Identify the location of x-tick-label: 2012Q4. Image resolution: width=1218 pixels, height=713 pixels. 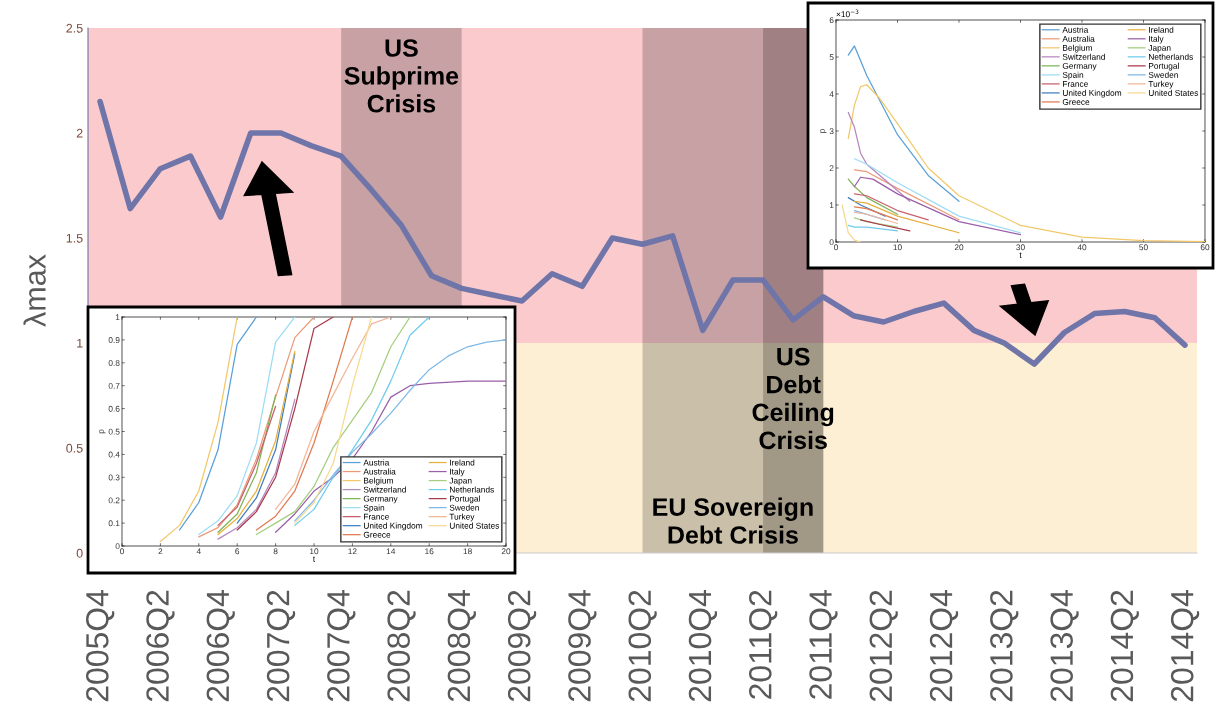
(944, 646).